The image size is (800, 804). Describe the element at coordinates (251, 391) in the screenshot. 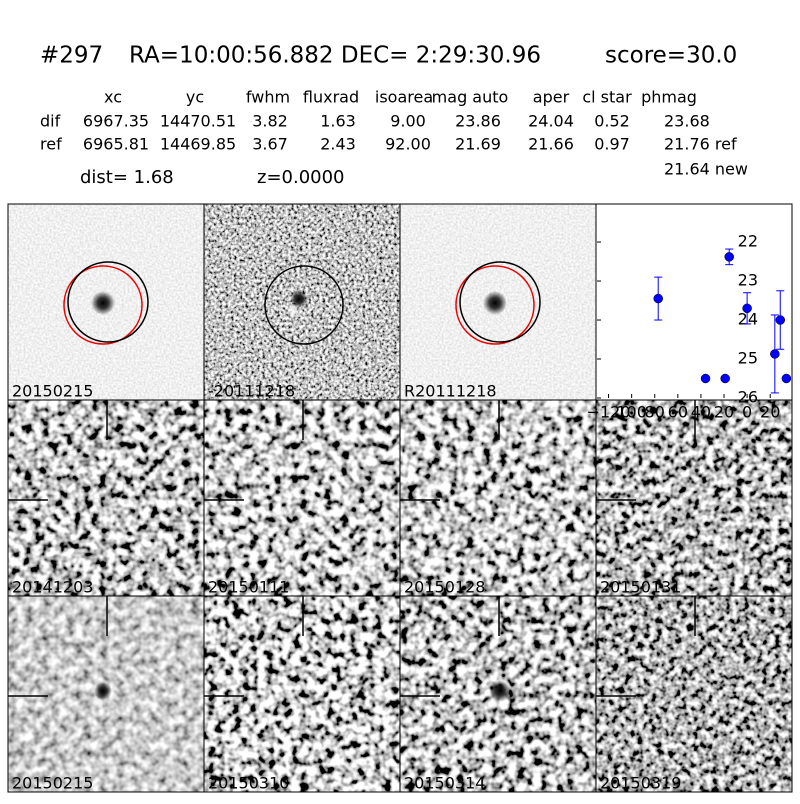

I see `panel-label: -20111218` at that location.